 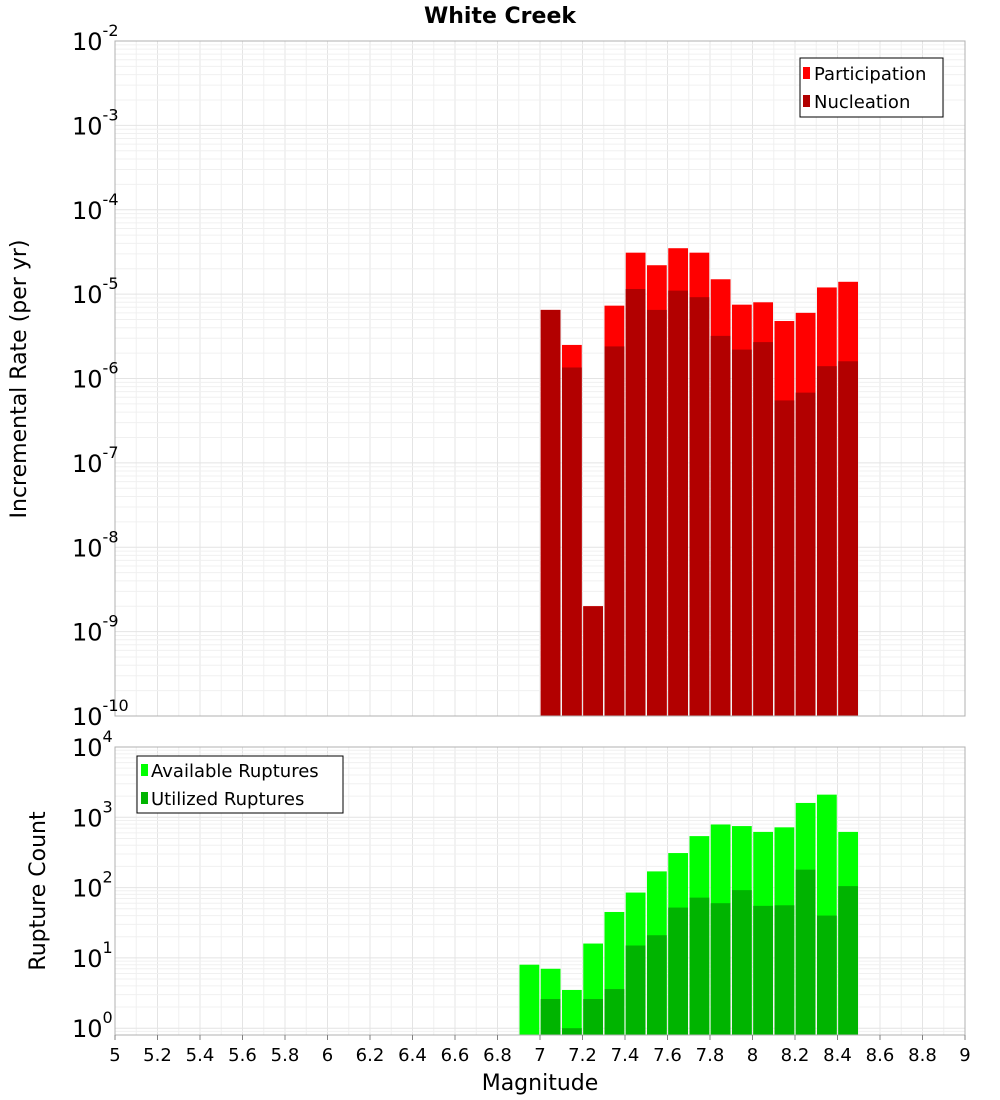 What do you see at coordinates (667, 1055) in the screenshot?
I see `x-tick-label: 7.6` at bounding box center [667, 1055].